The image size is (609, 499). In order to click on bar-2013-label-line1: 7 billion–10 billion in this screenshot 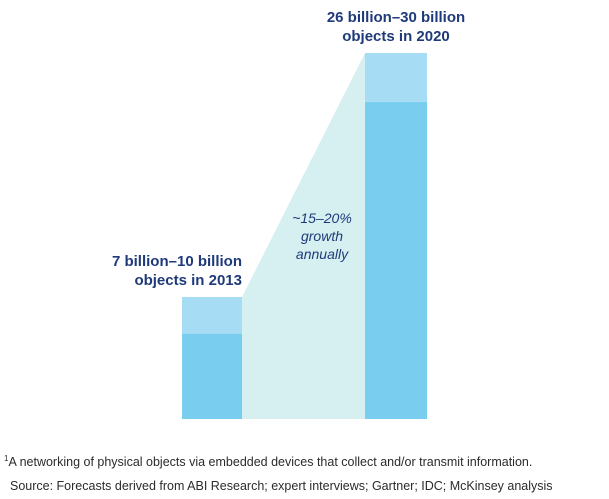, I will do `click(177, 261)`.